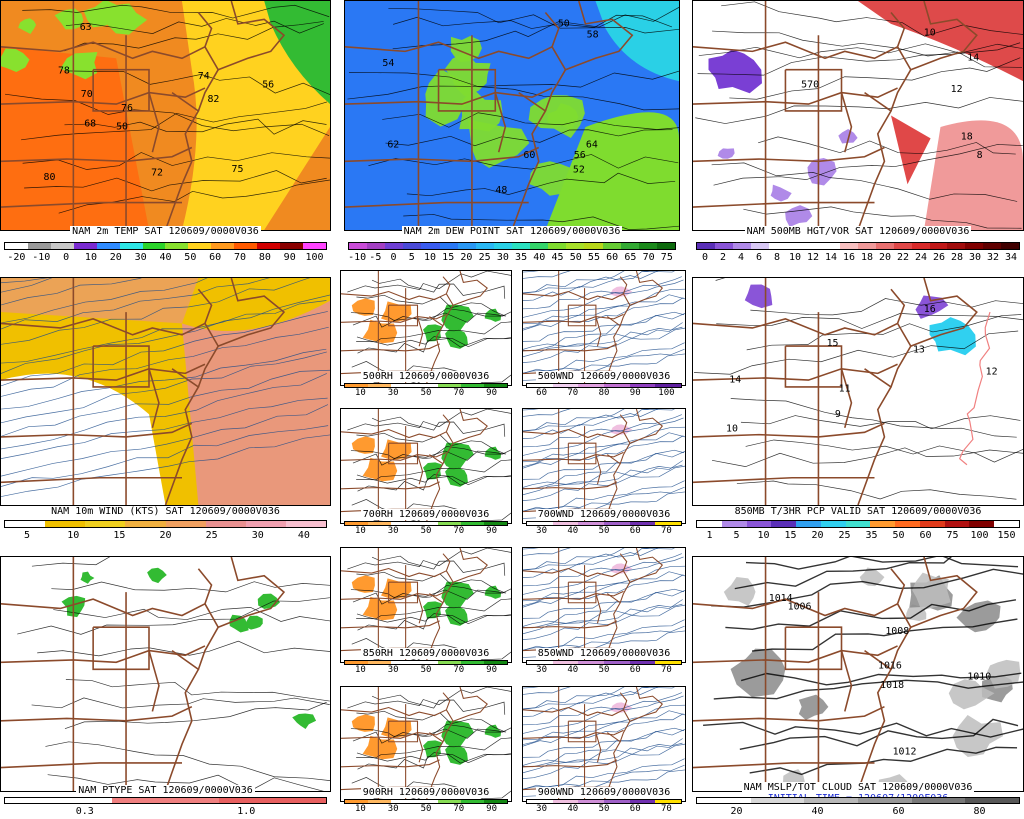 This screenshot has width=1024, height=819. What do you see at coordinates (426, 653) in the screenshot?
I see `panel-title: 850RH 120609/0000V036` at bounding box center [426, 653].